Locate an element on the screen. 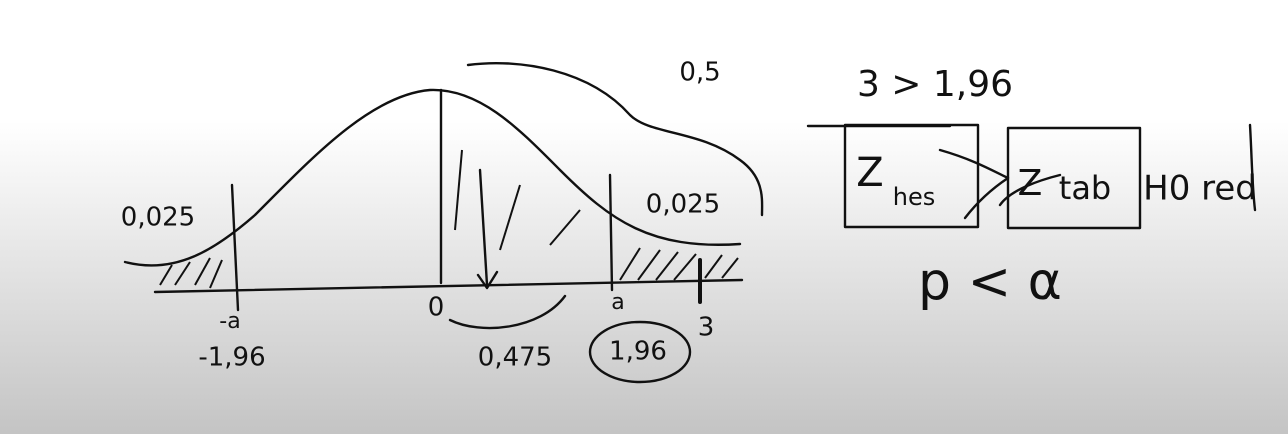 This screenshot has height=434, width=1288. center-label: 0 is located at coordinates (436, 308).